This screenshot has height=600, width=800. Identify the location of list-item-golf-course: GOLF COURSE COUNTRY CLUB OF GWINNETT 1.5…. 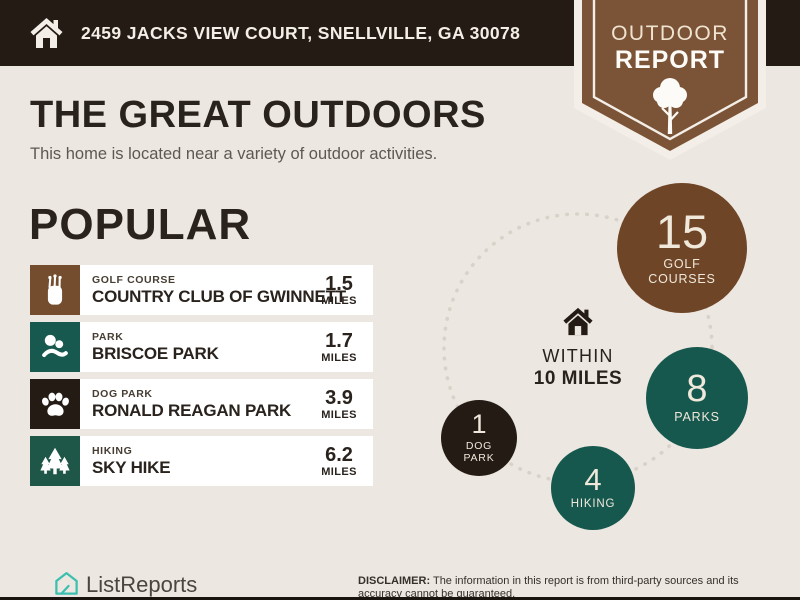
(201, 290).